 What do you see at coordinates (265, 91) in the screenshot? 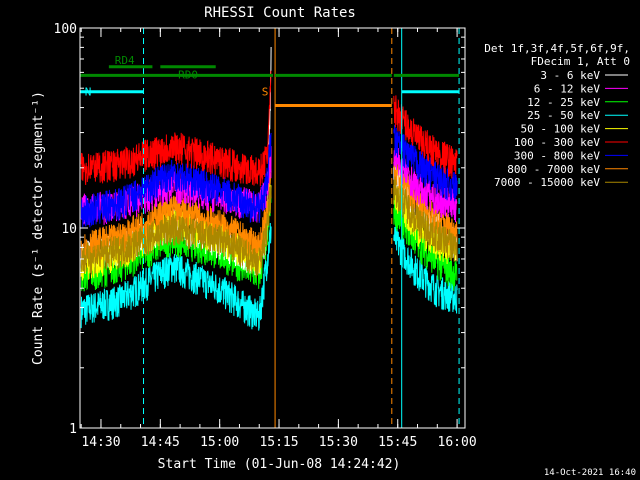
I see `marker-label-4: S` at bounding box center [265, 91].